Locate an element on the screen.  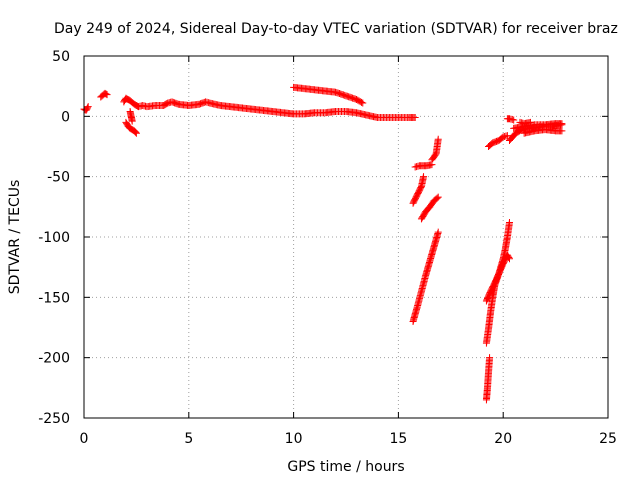
x-tick-label: 20 is located at coordinates (503, 439).